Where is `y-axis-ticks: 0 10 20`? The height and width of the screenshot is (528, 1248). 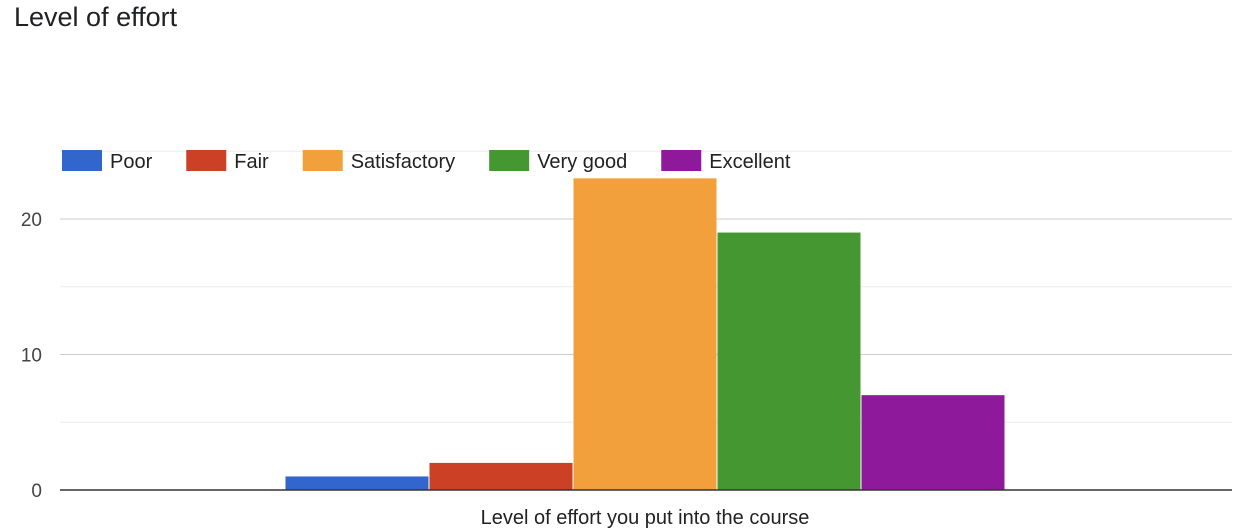 y-axis-ticks: 0 10 20 is located at coordinates (31, 356).